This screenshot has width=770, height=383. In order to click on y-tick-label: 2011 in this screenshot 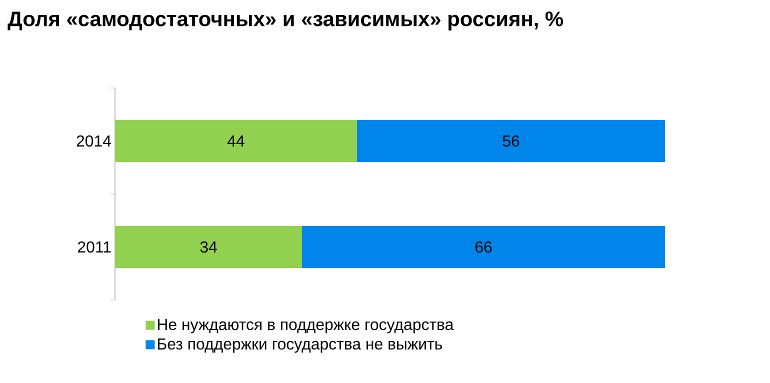, I will do `click(94, 247)`.